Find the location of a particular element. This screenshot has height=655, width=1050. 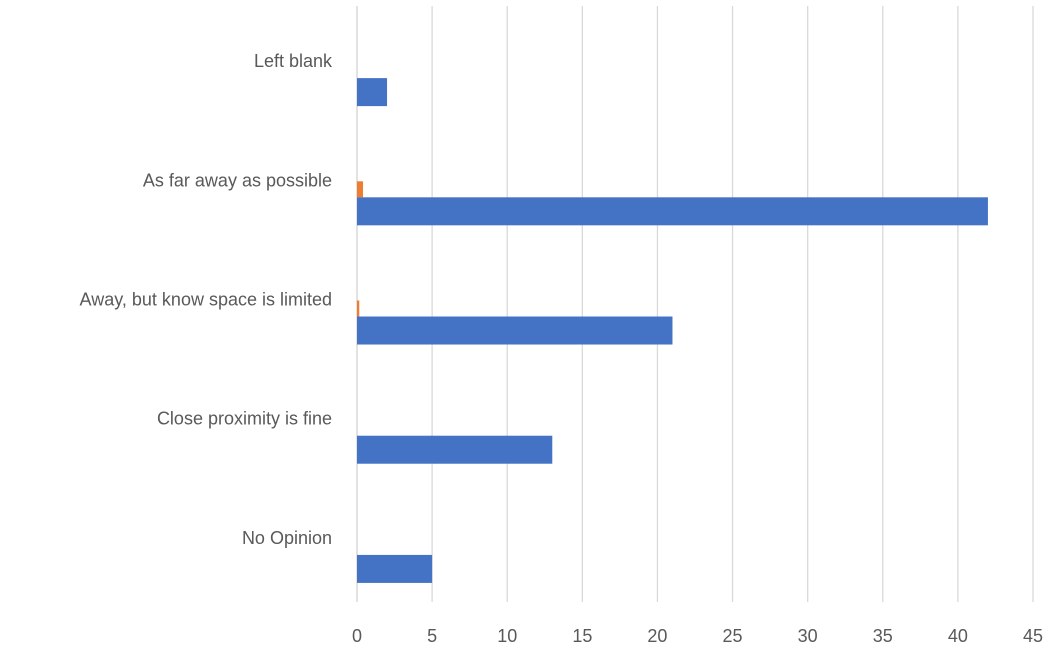

x-tick-labels: 0 5 10 15 20 25 30 35 40 45 is located at coordinates (697, 636).